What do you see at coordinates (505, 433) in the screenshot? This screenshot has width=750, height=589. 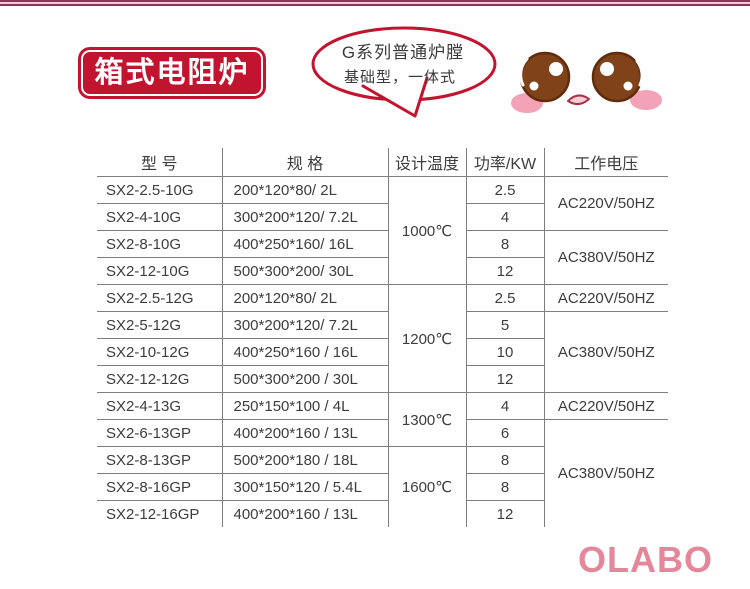 I see `power-cell: 6` at bounding box center [505, 433].